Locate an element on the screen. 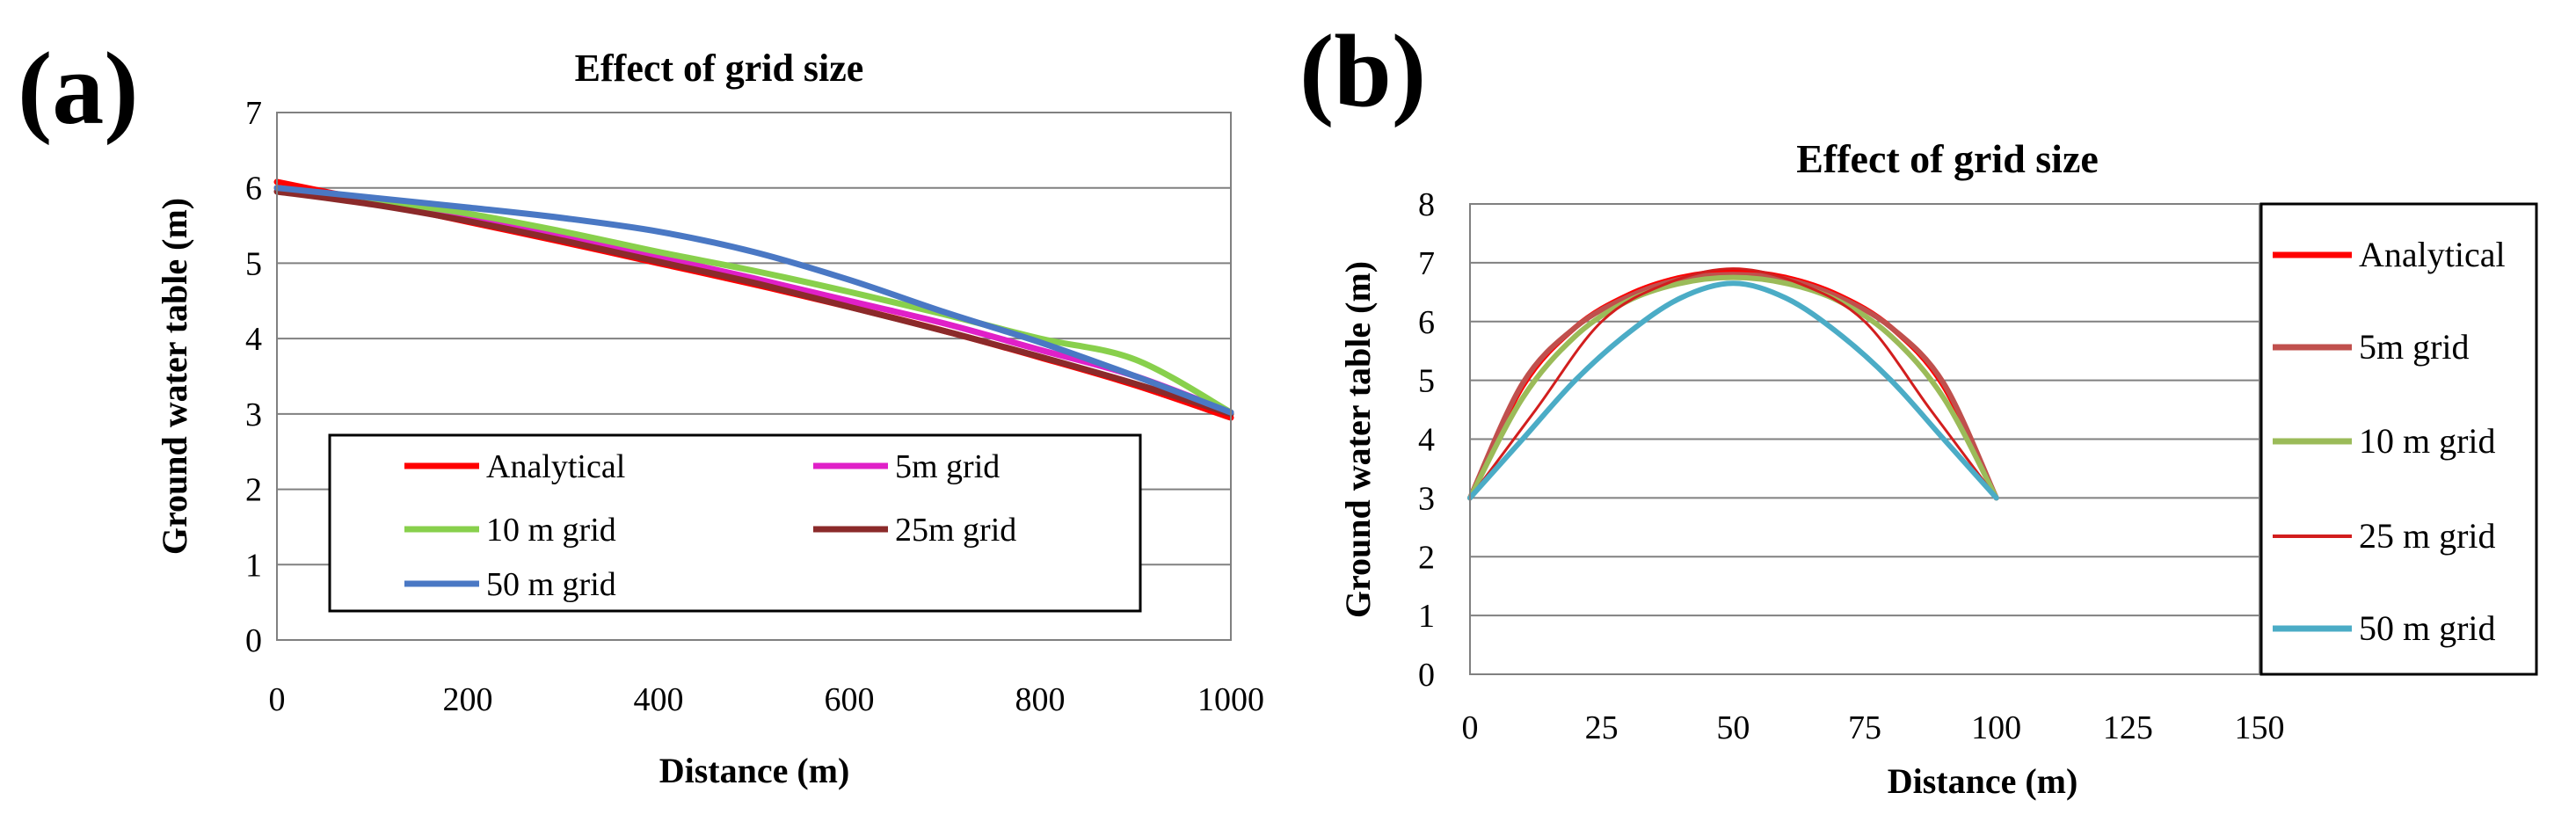 Image resolution: width=2576 pixels, height=829 pixels. panel-b-series-line-5m-grid is located at coordinates (1733, 386).